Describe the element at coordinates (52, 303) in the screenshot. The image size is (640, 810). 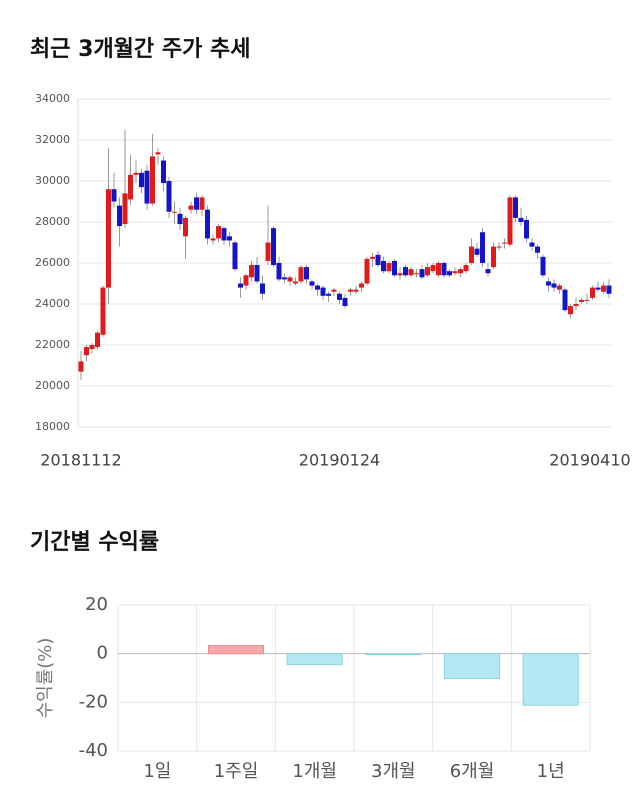
I see `y-tick-label: 24000` at that location.